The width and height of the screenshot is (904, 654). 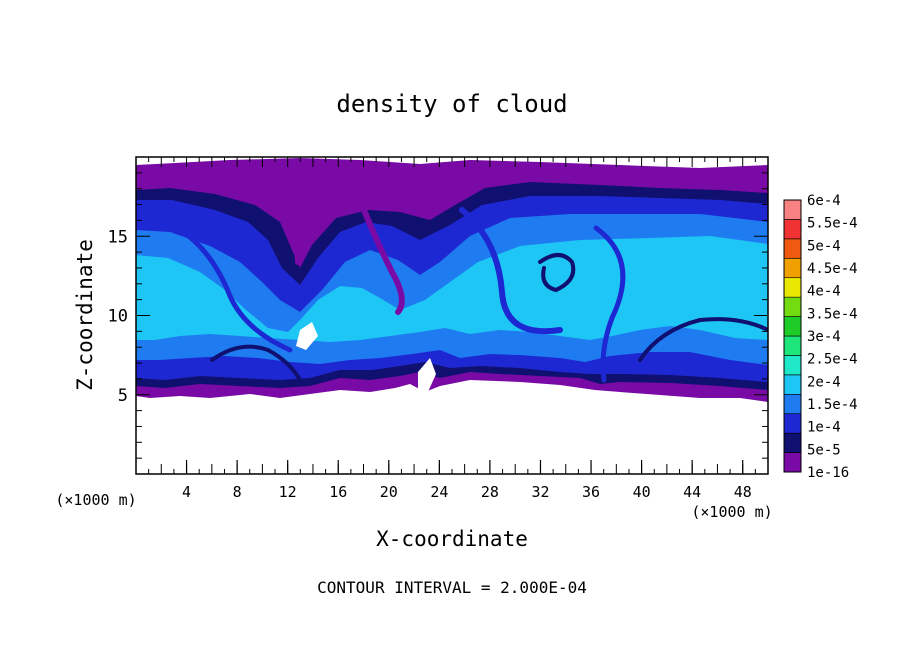 What do you see at coordinates (288, 492) in the screenshot?
I see `x-tick-label: 12` at bounding box center [288, 492].